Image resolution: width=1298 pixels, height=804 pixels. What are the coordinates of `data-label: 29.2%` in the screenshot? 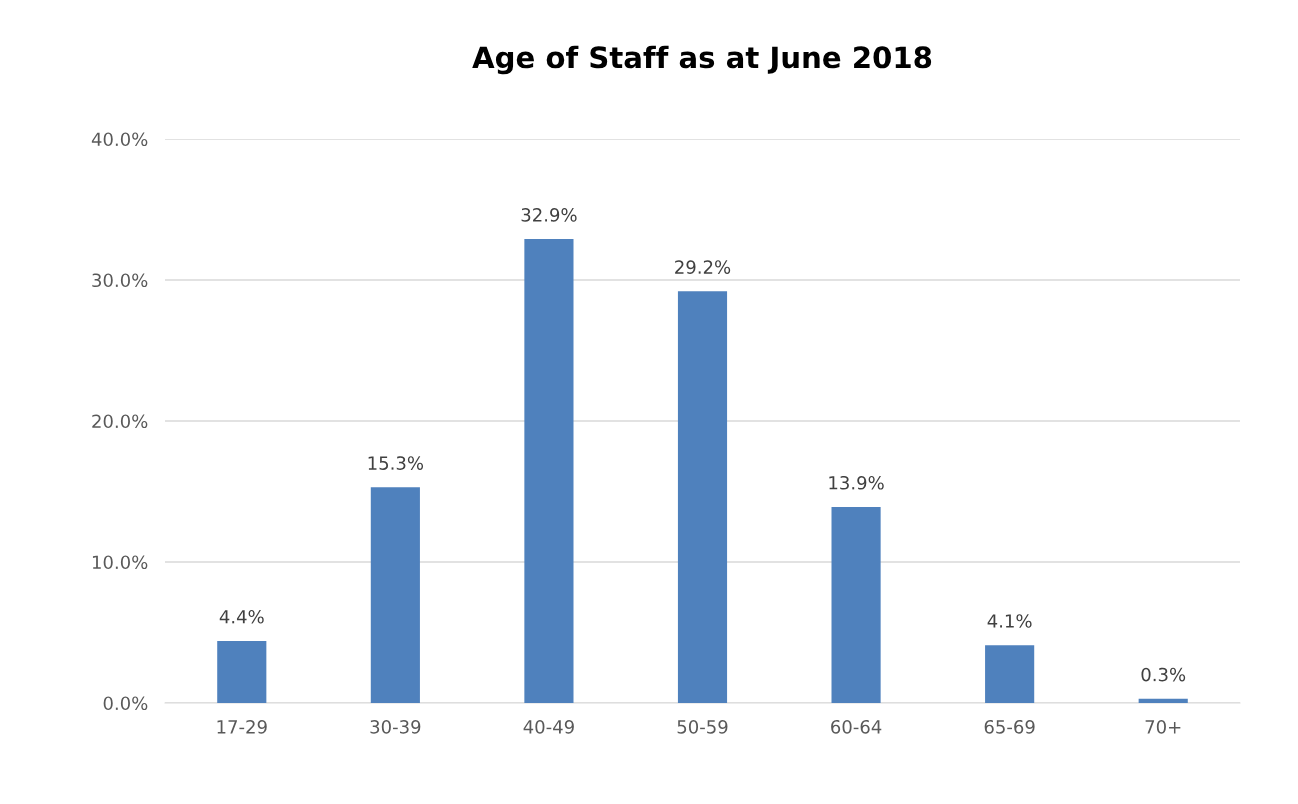 It's located at (703, 267).